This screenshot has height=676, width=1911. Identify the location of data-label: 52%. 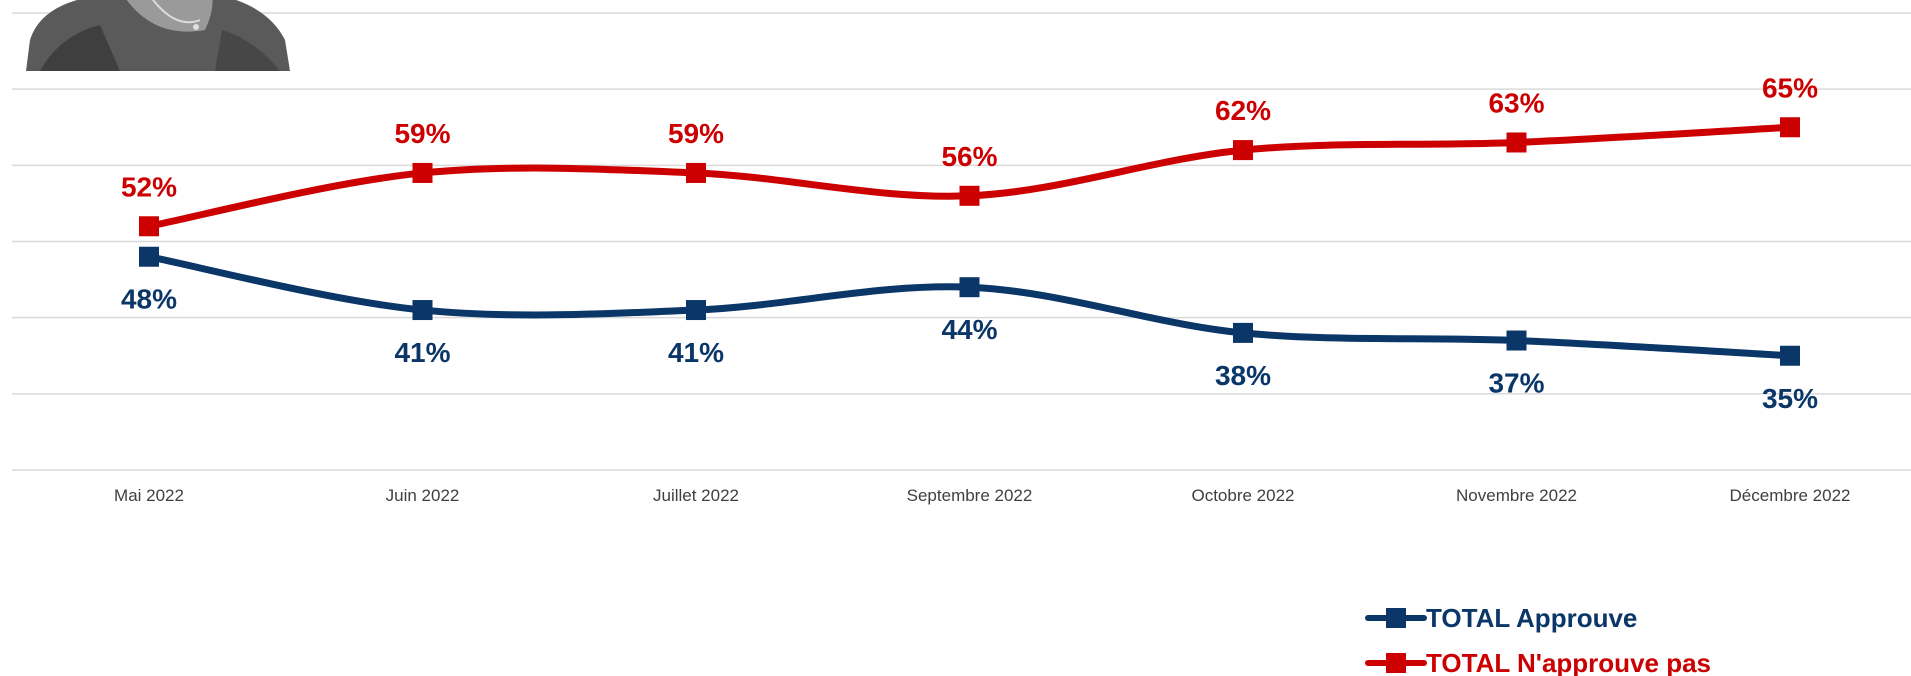
(149, 186).